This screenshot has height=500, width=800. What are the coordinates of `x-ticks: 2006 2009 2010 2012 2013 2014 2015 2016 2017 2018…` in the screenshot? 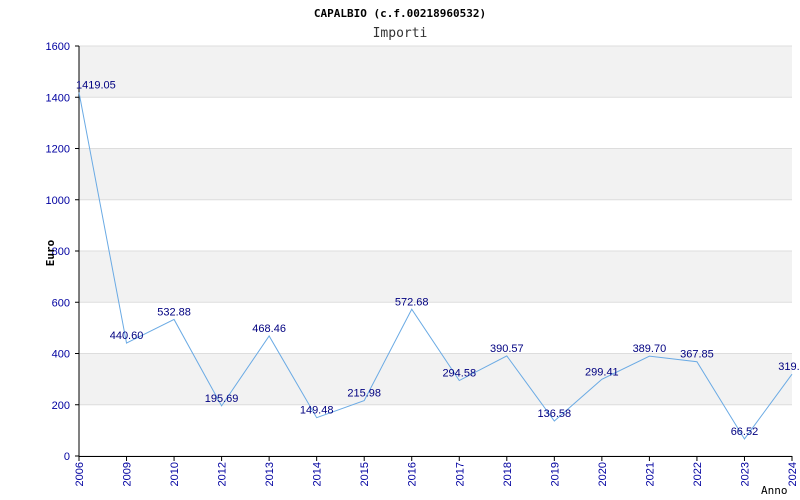 It's located at (436, 471).